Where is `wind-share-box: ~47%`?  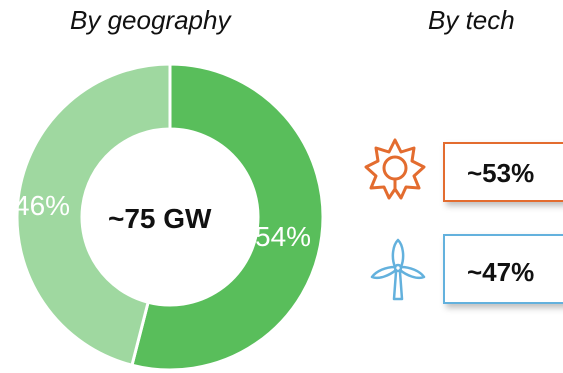 wind-share-box: ~47% is located at coordinates (503, 269).